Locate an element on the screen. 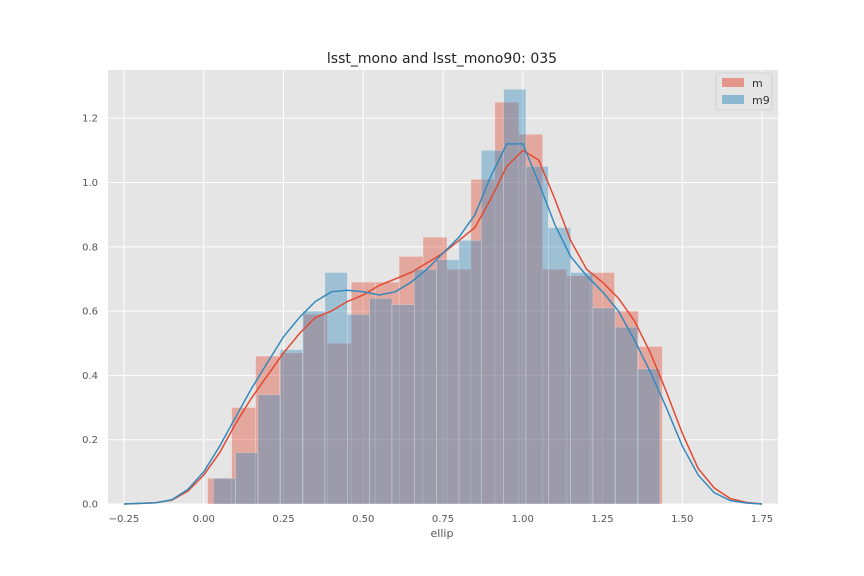 The image size is (864, 576). y-tick-label: 0.4 is located at coordinates (90, 376).